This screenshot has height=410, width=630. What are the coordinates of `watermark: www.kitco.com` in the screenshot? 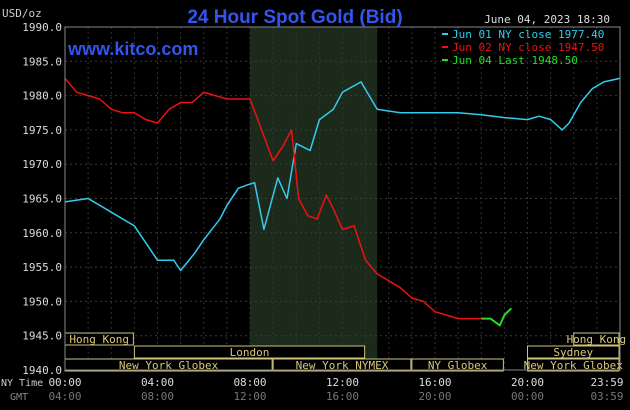 It's located at (132, 49).